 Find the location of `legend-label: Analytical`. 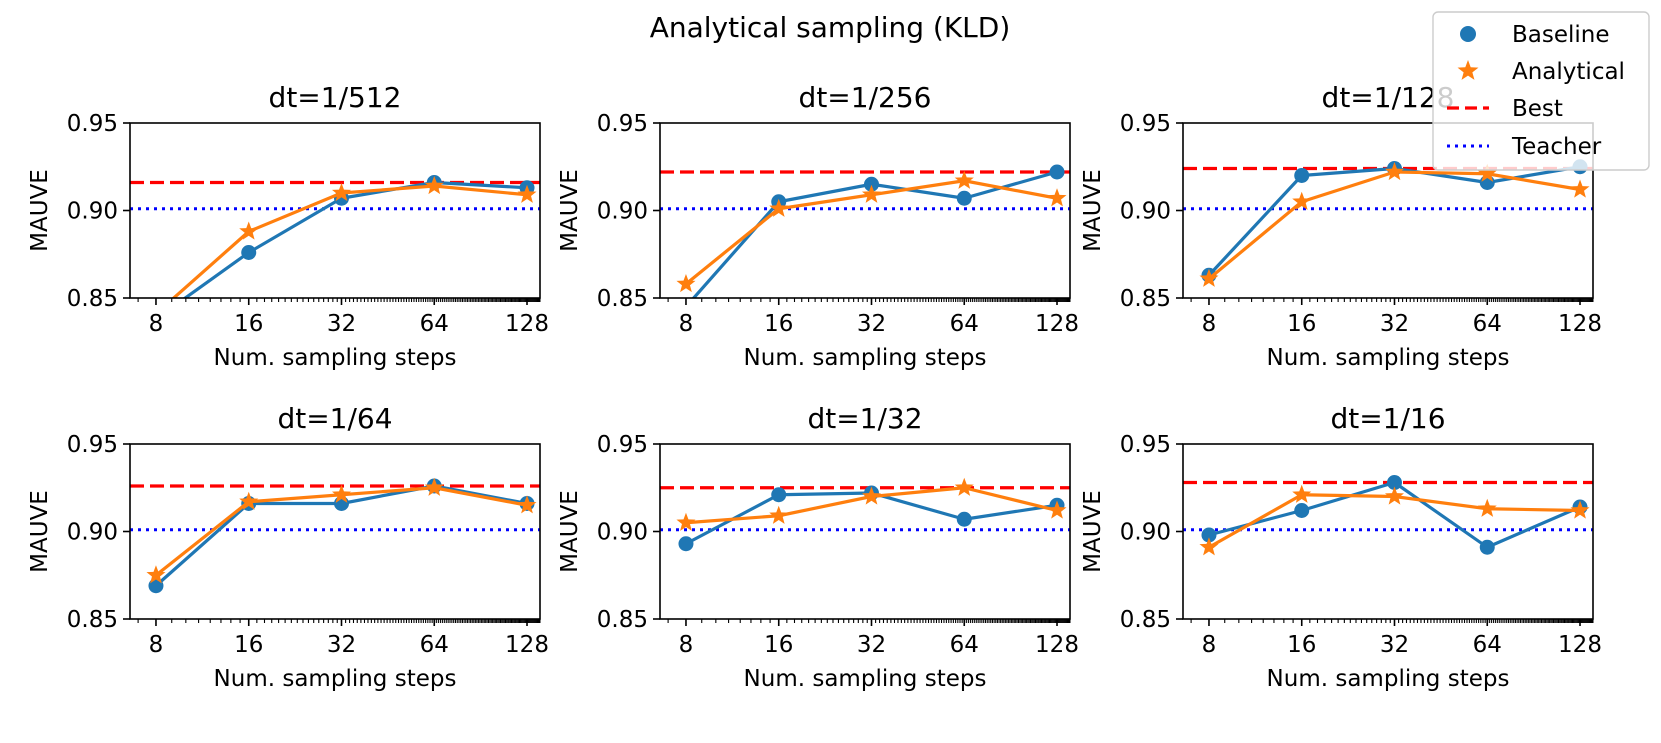

legend-label: Analytical is located at coordinates (1568, 72).